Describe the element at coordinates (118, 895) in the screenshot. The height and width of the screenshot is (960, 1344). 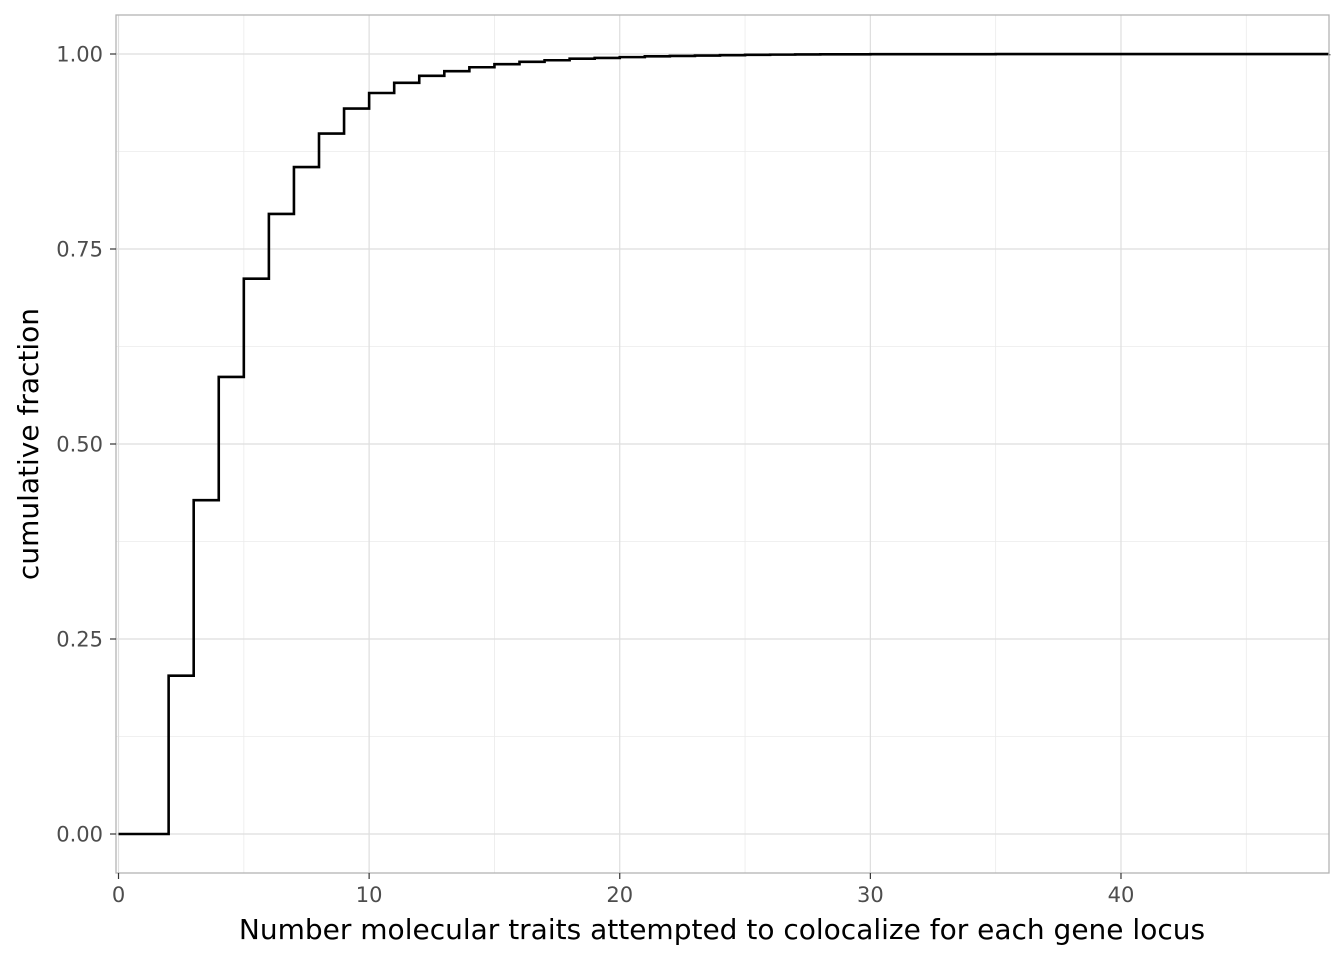
I see `x-tick-label: 0` at that location.